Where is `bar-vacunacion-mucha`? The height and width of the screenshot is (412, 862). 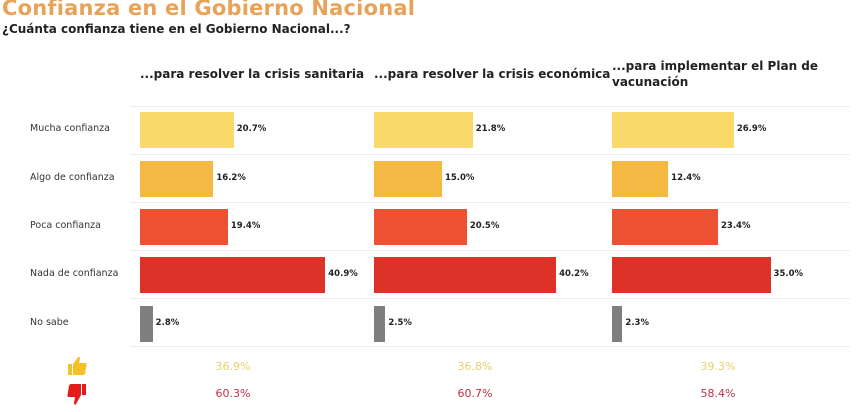 bar-vacunacion-mucha is located at coordinates (673, 130).